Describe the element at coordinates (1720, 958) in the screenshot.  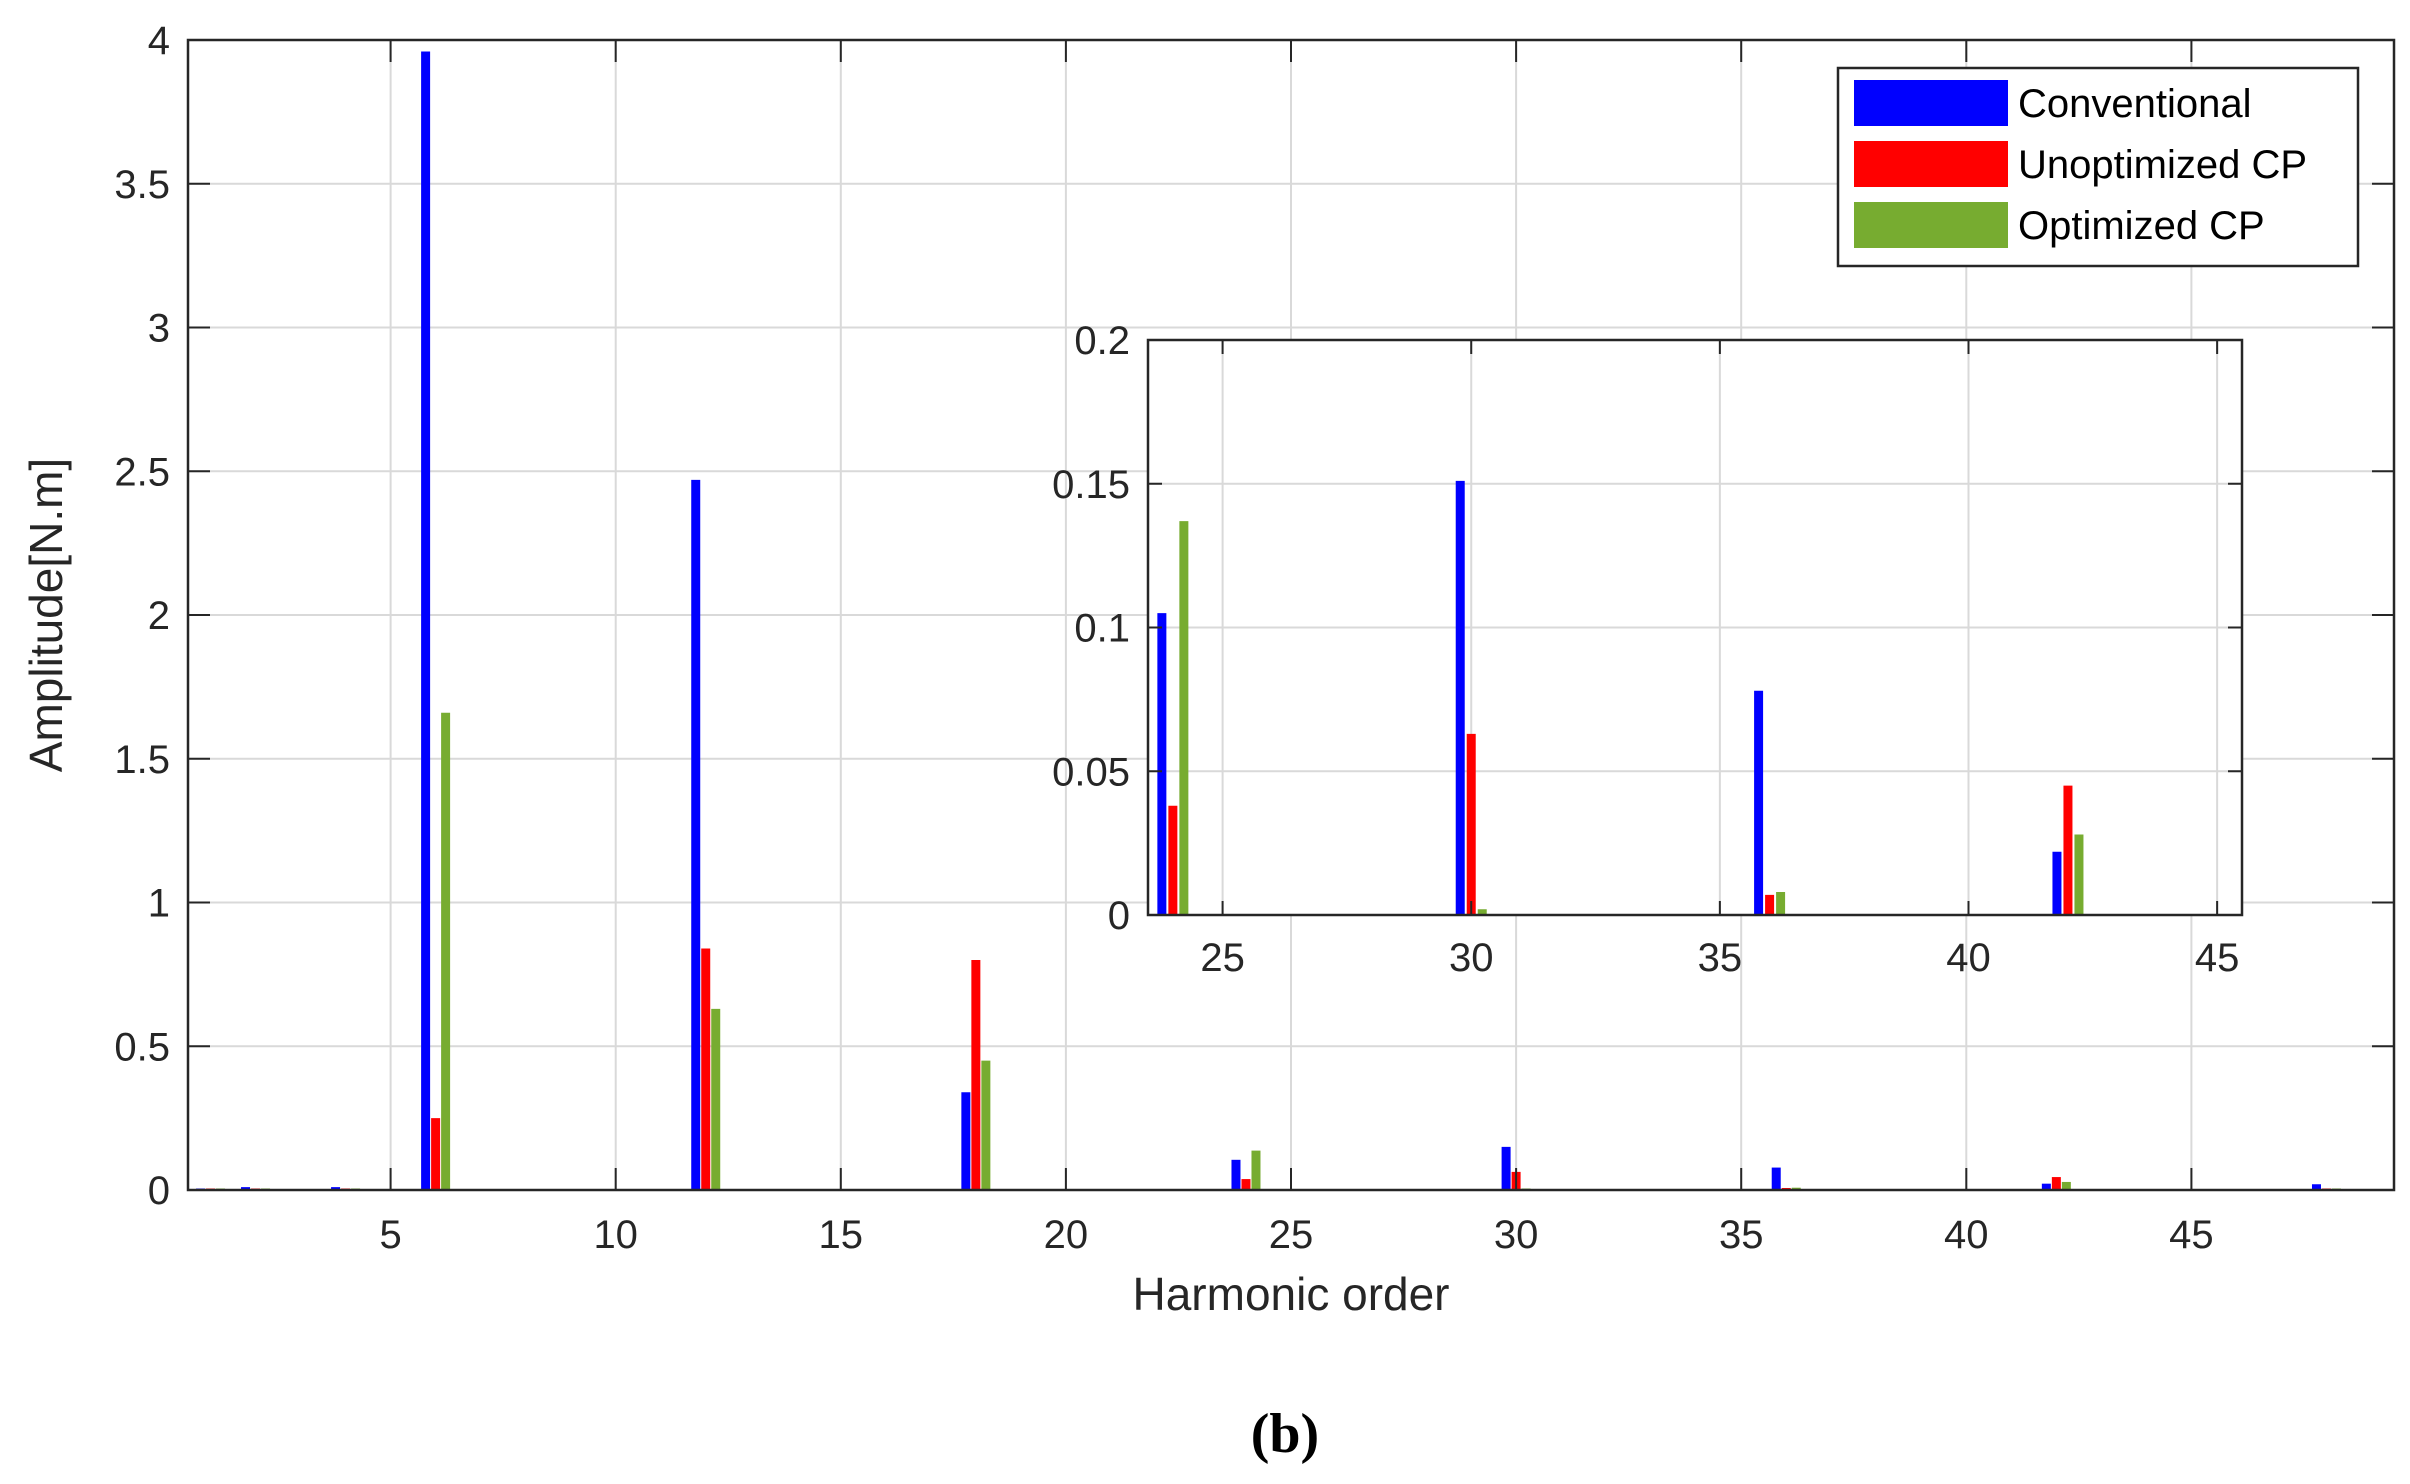
I see `inset-x-tick-label: 35` at that location.